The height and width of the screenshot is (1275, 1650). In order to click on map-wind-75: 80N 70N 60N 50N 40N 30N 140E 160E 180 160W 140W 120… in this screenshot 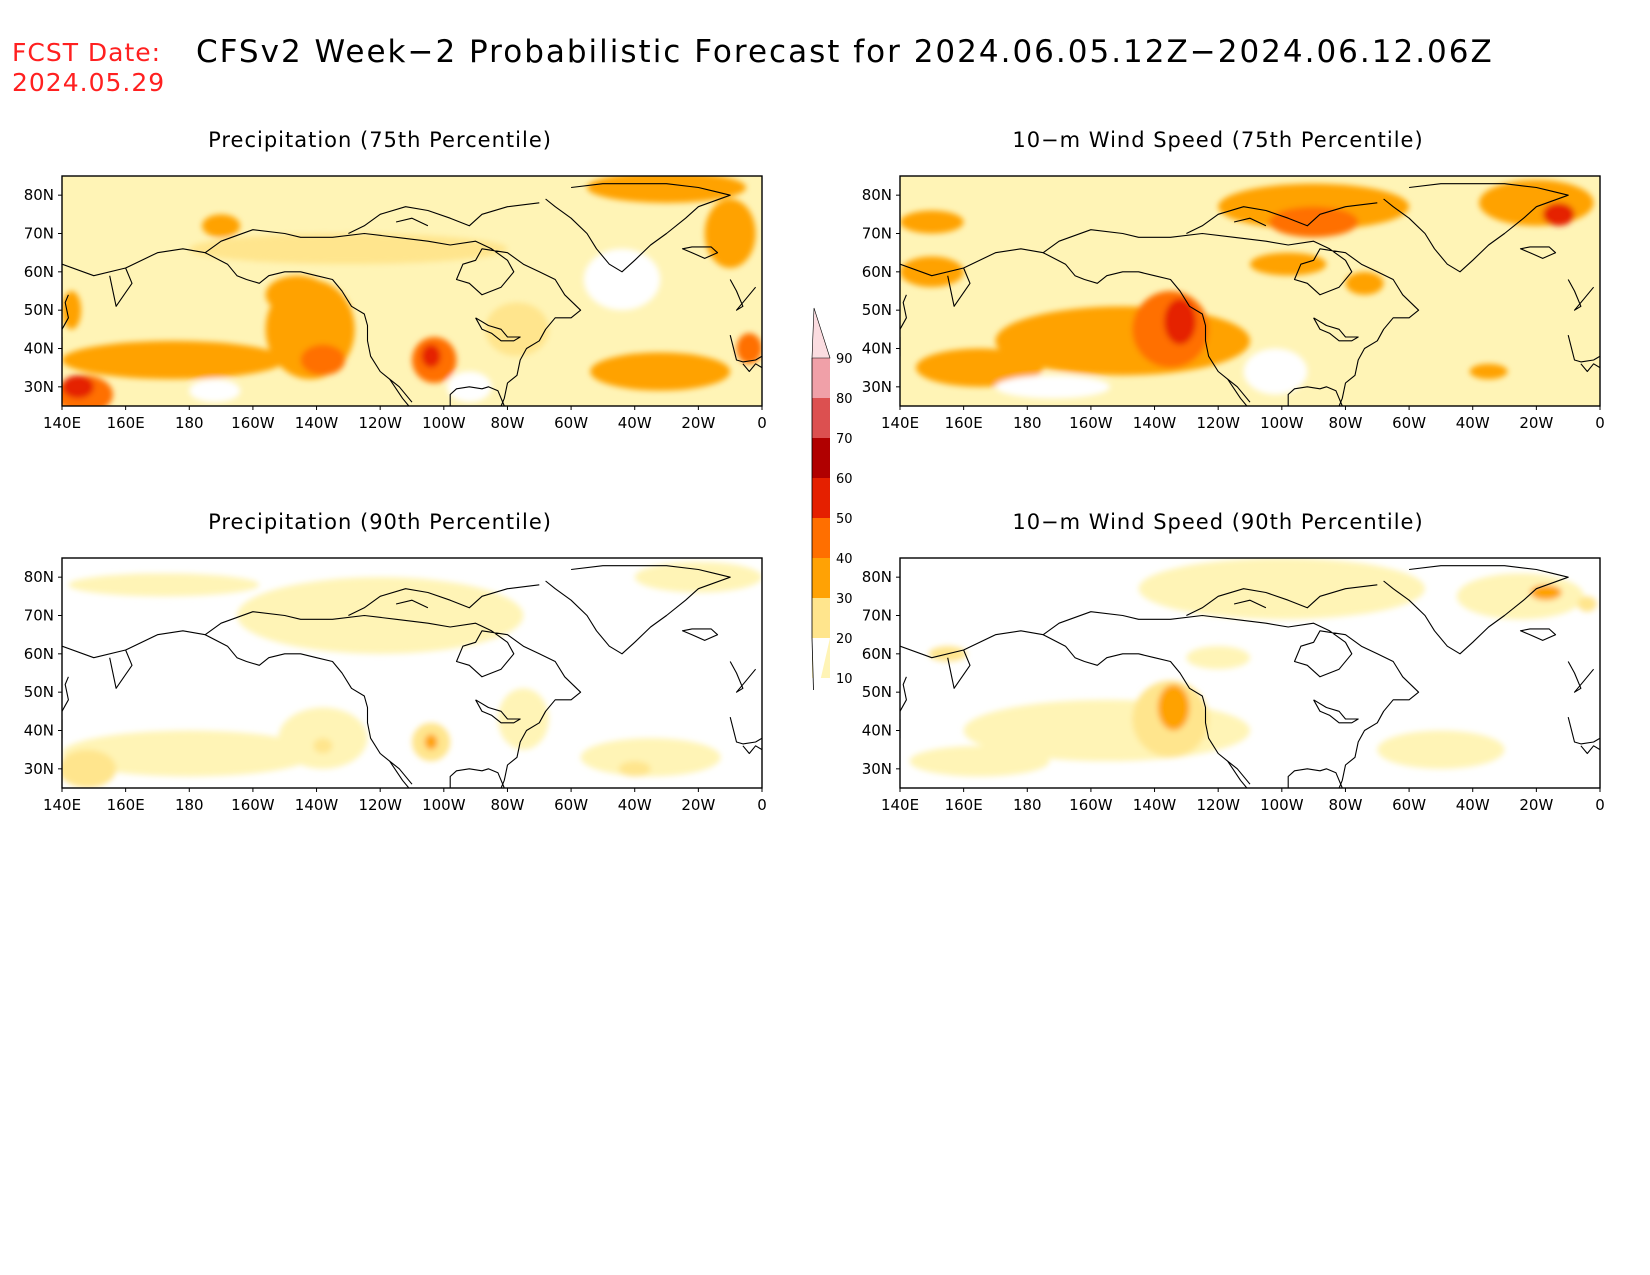, I will do `click(1233, 303)`.